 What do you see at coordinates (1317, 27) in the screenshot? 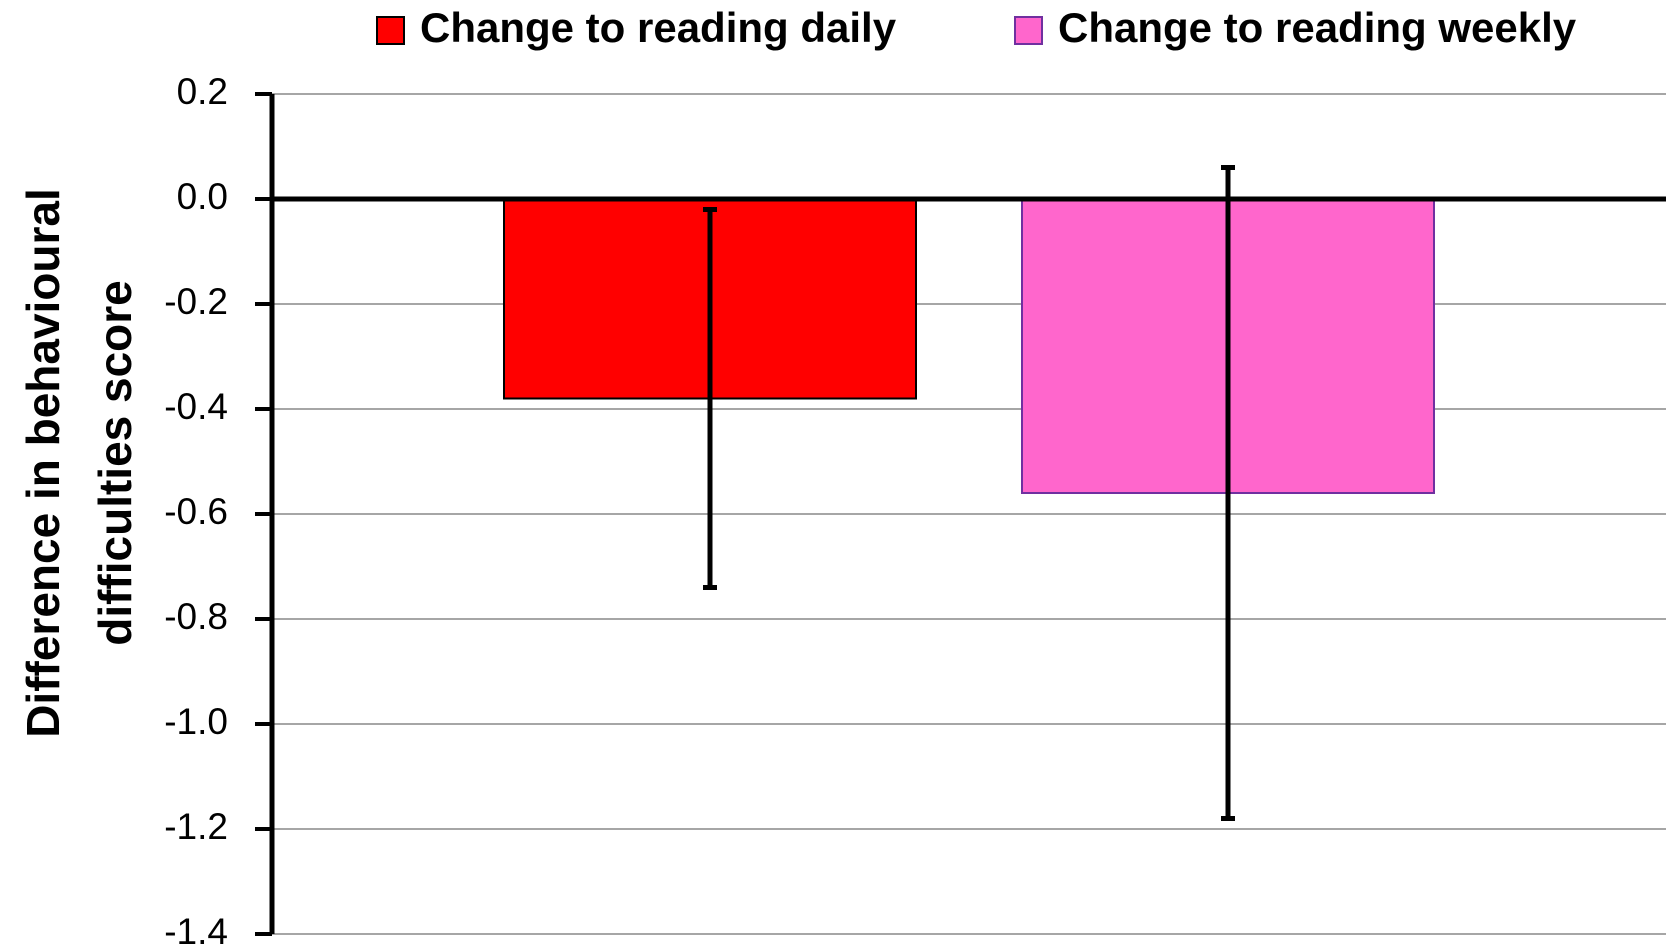
I see `legend-label: Change to reading weekly` at bounding box center [1317, 27].